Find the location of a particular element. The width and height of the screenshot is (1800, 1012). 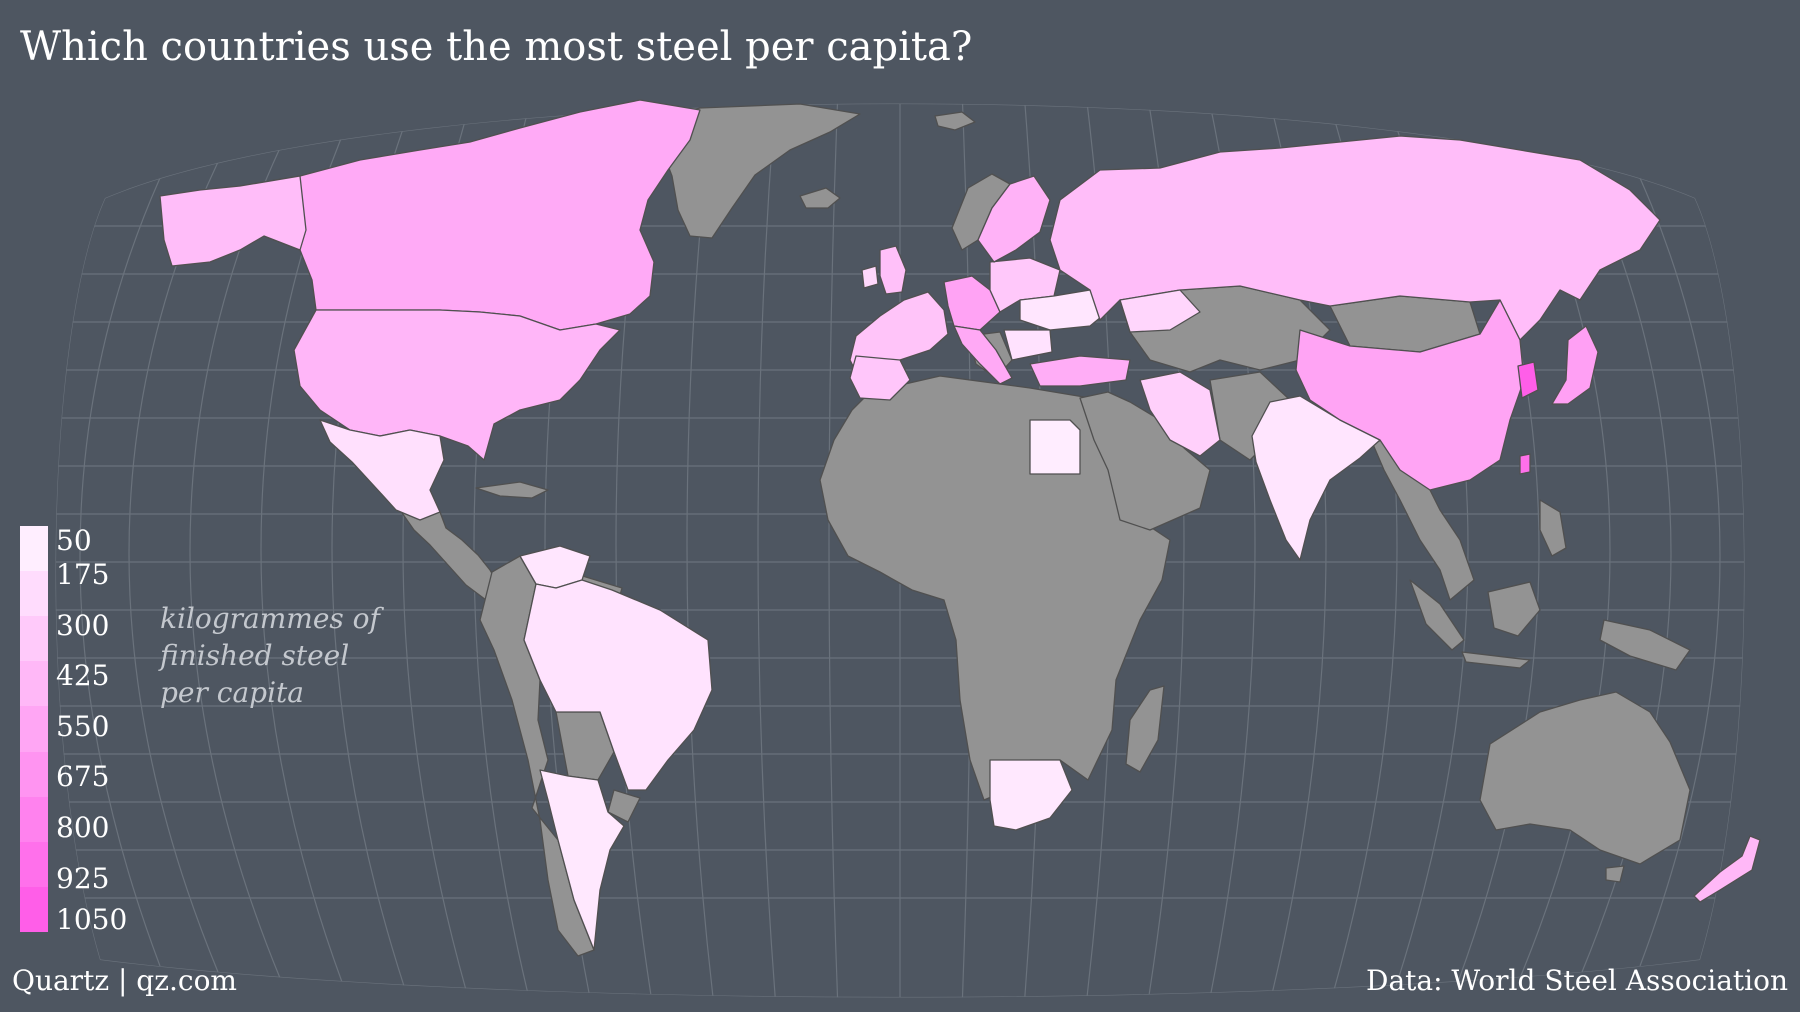

legend-unit-line: per capita is located at coordinates (232, 692).